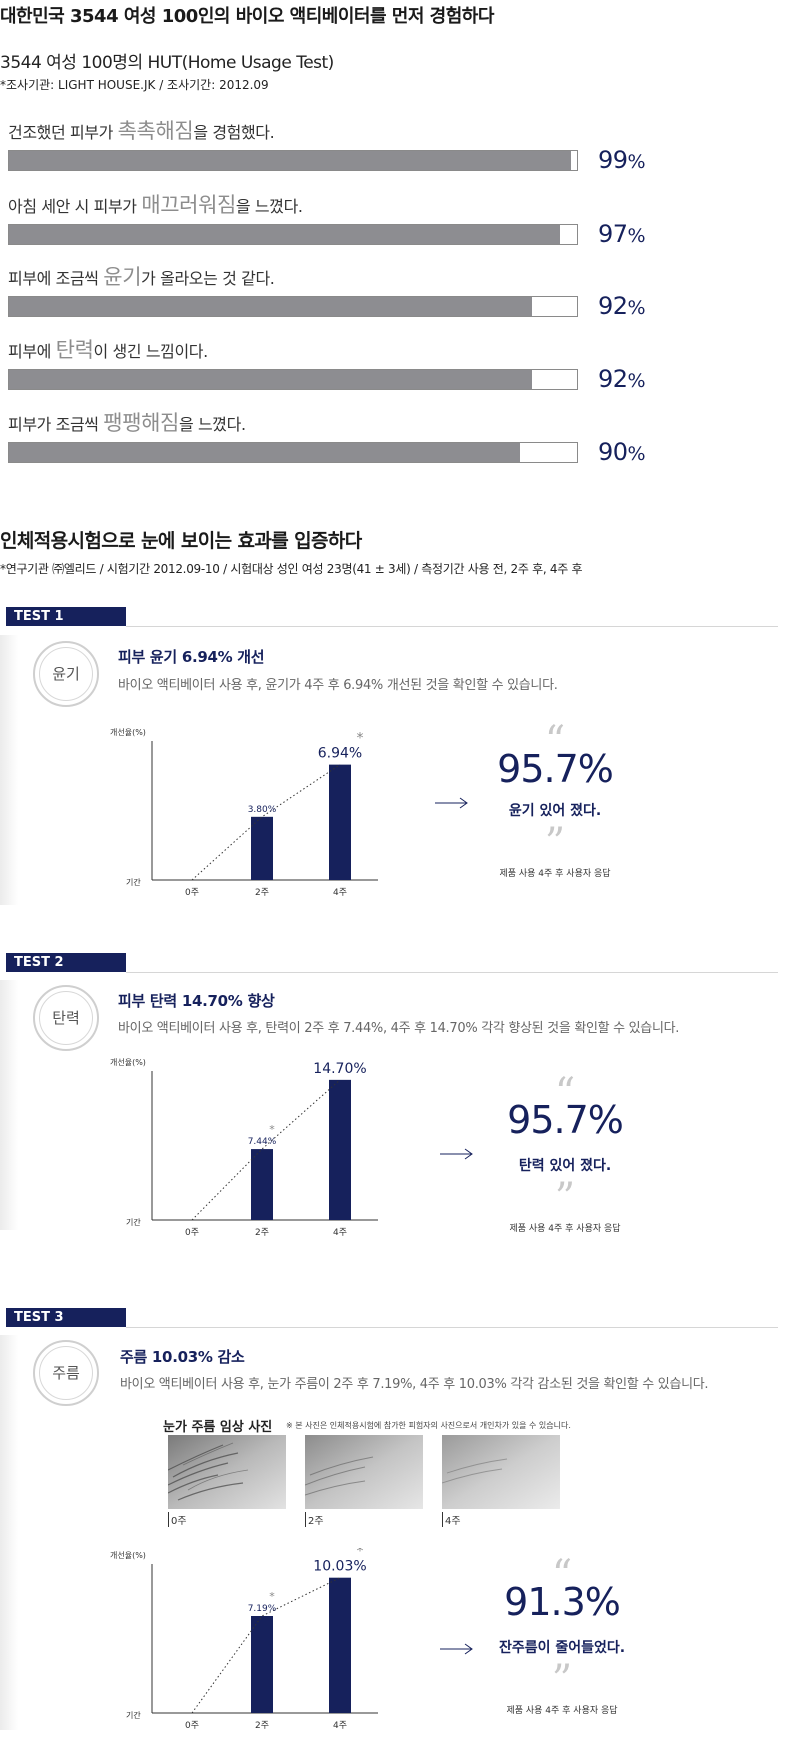 This screenshot has height=1741, width=785. I want to click on test3-circle: 주름, so click(66, 1373).